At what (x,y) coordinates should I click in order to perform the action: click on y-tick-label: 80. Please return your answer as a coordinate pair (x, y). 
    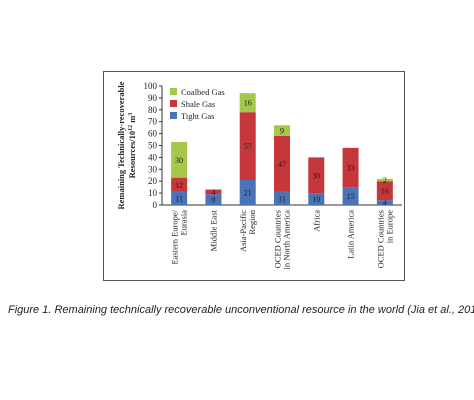
    Looking at the image, I should click on (153, 110).